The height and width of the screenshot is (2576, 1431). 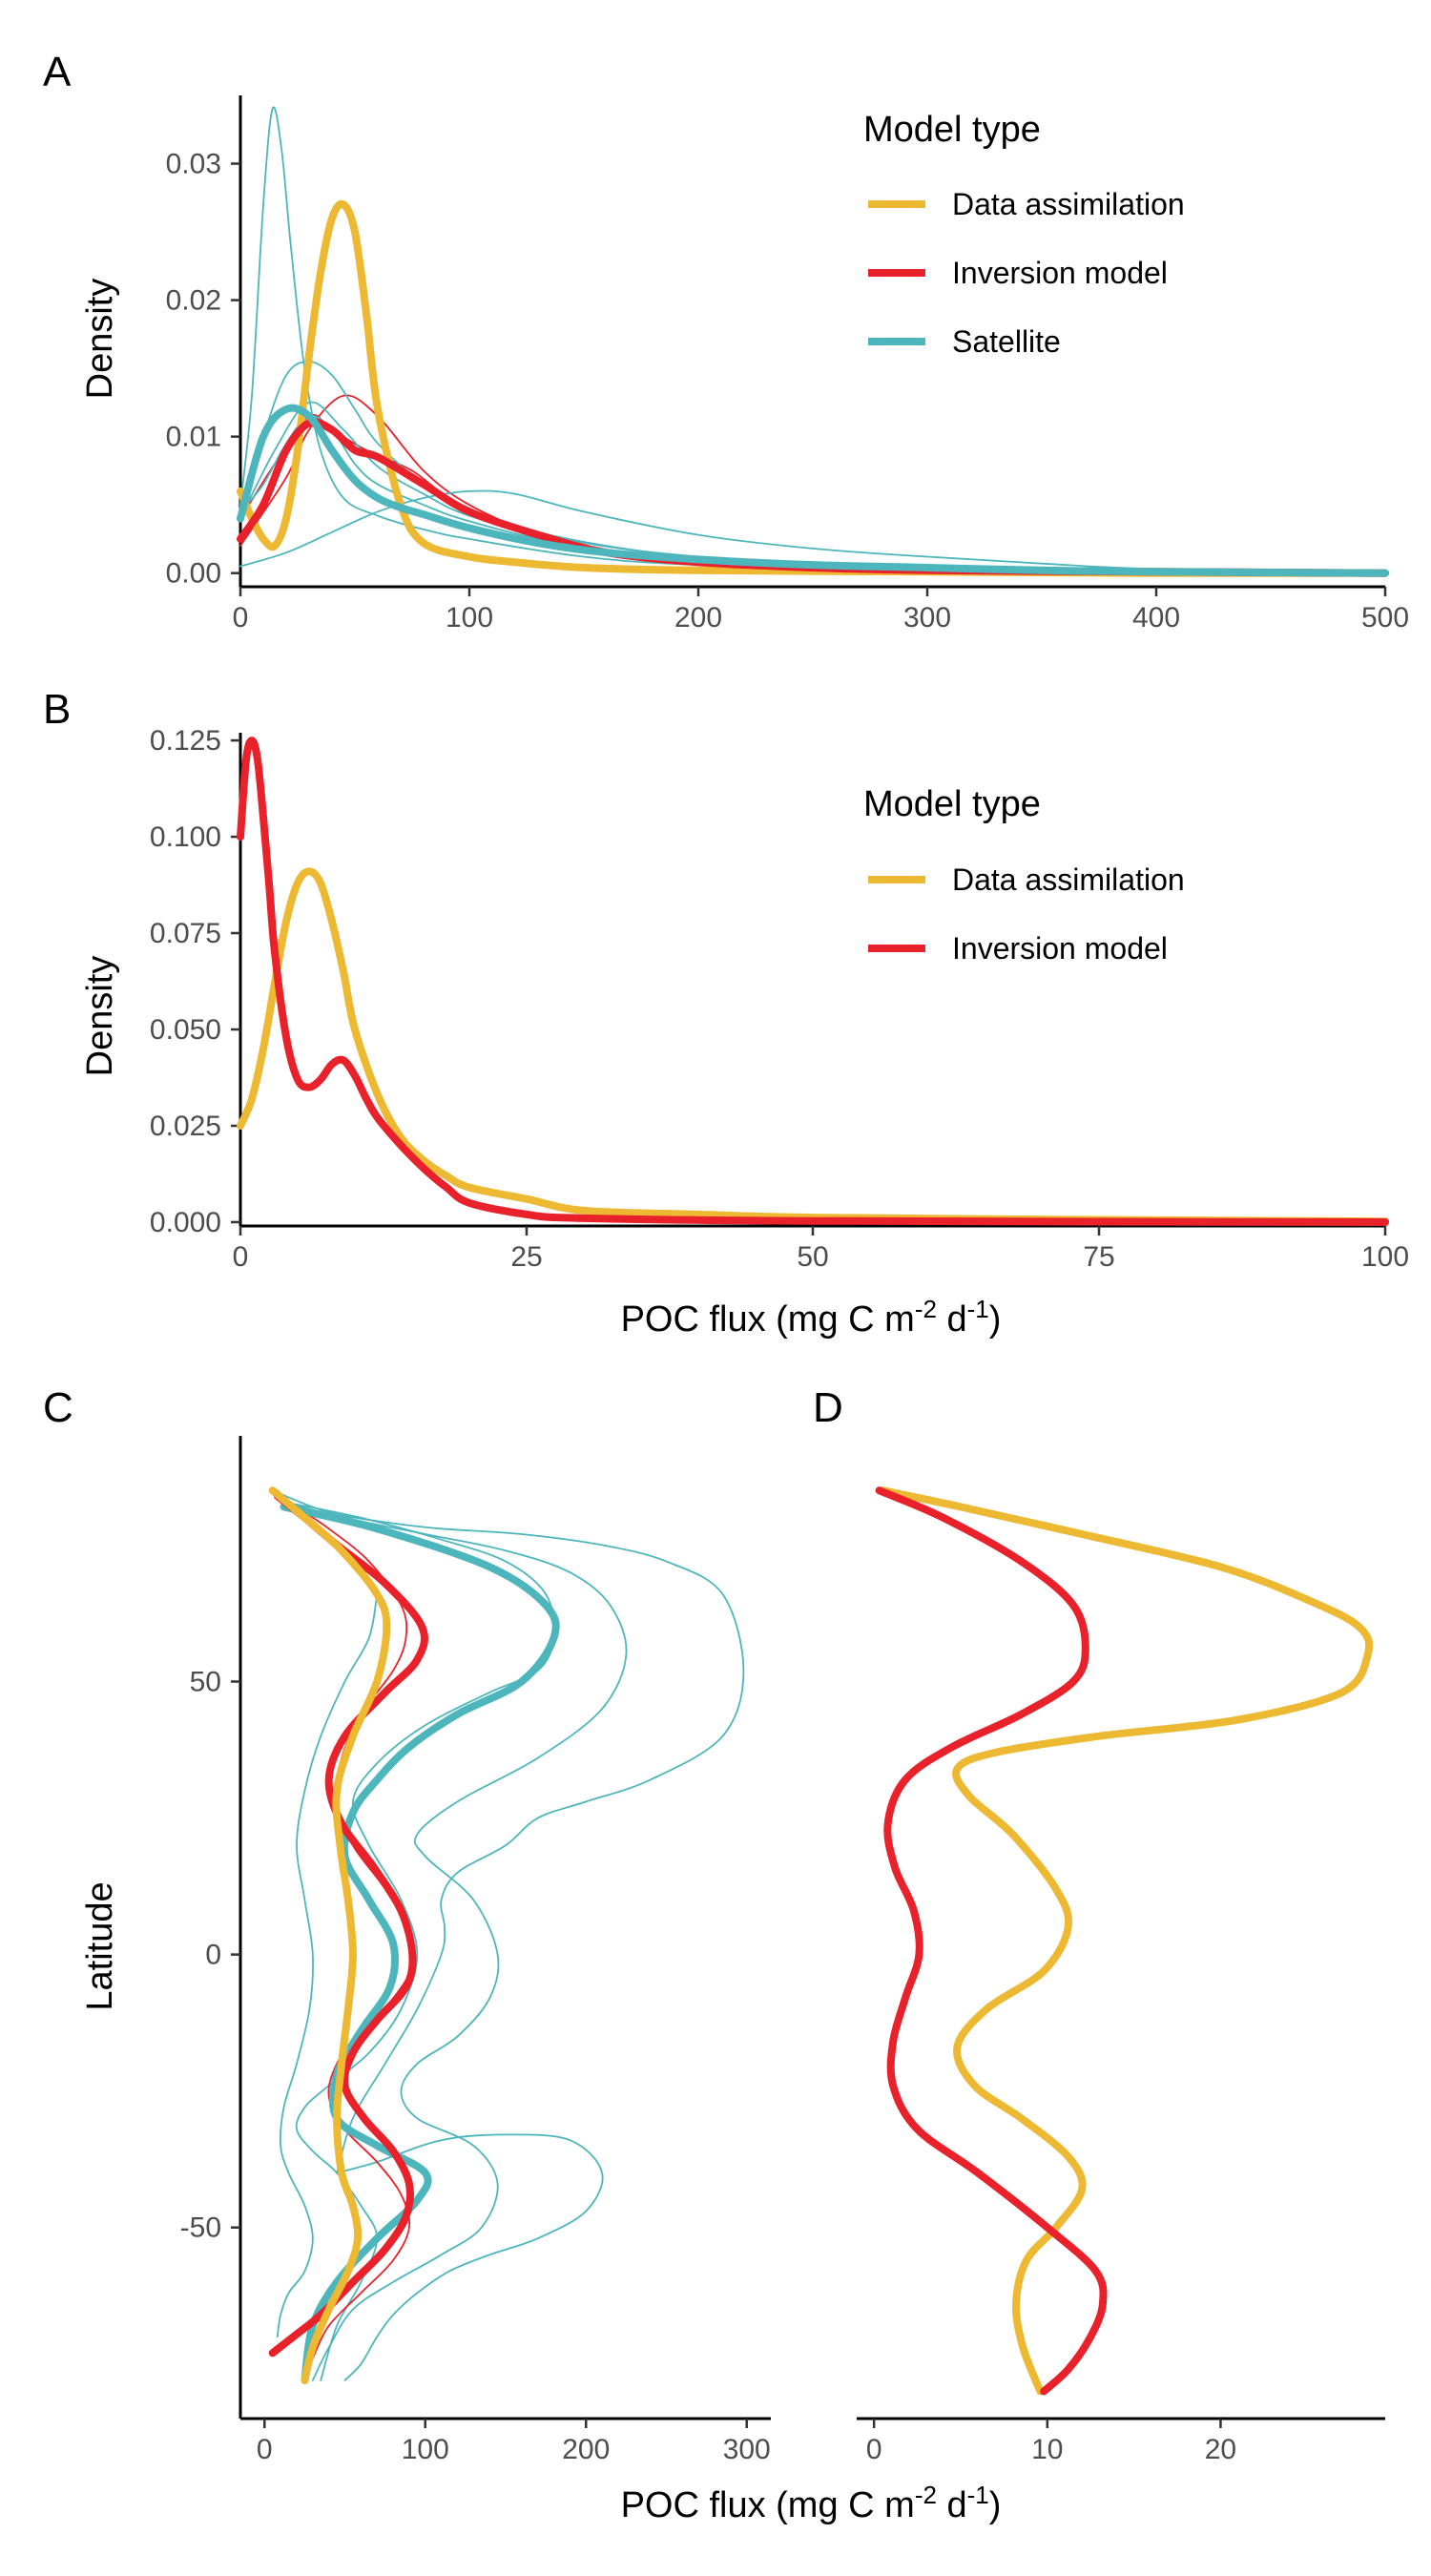 What do you see at coordinates (1126, 1941) in the screenshot?
I see `panel-d-series-data-assimilation-mean` at bounding box center [1126, 1941].